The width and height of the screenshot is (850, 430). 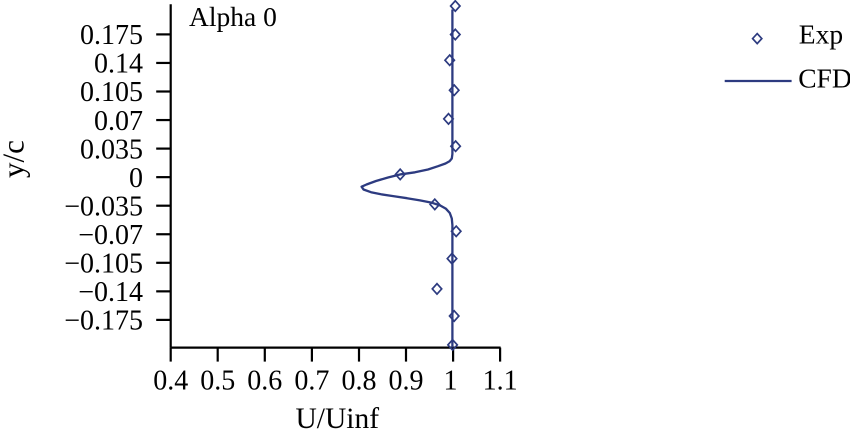 I want to click on svg-text: −0.07, so click(x=110, y=235).